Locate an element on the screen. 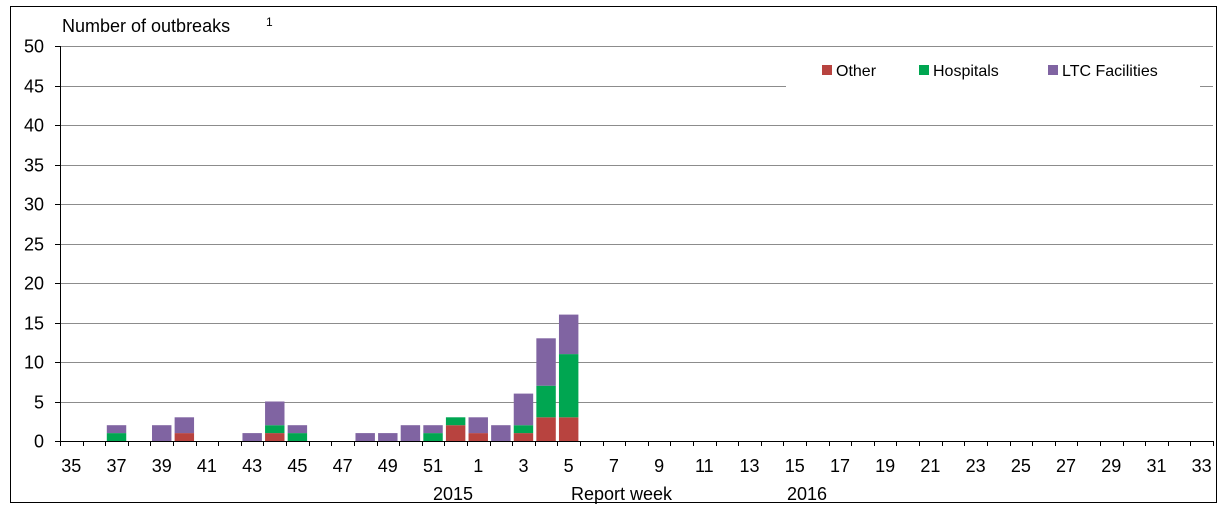 Image resolution: width=1219 pixels, height=506 pixels. x-tick-label: 41 is located at coordinates (207, 466).